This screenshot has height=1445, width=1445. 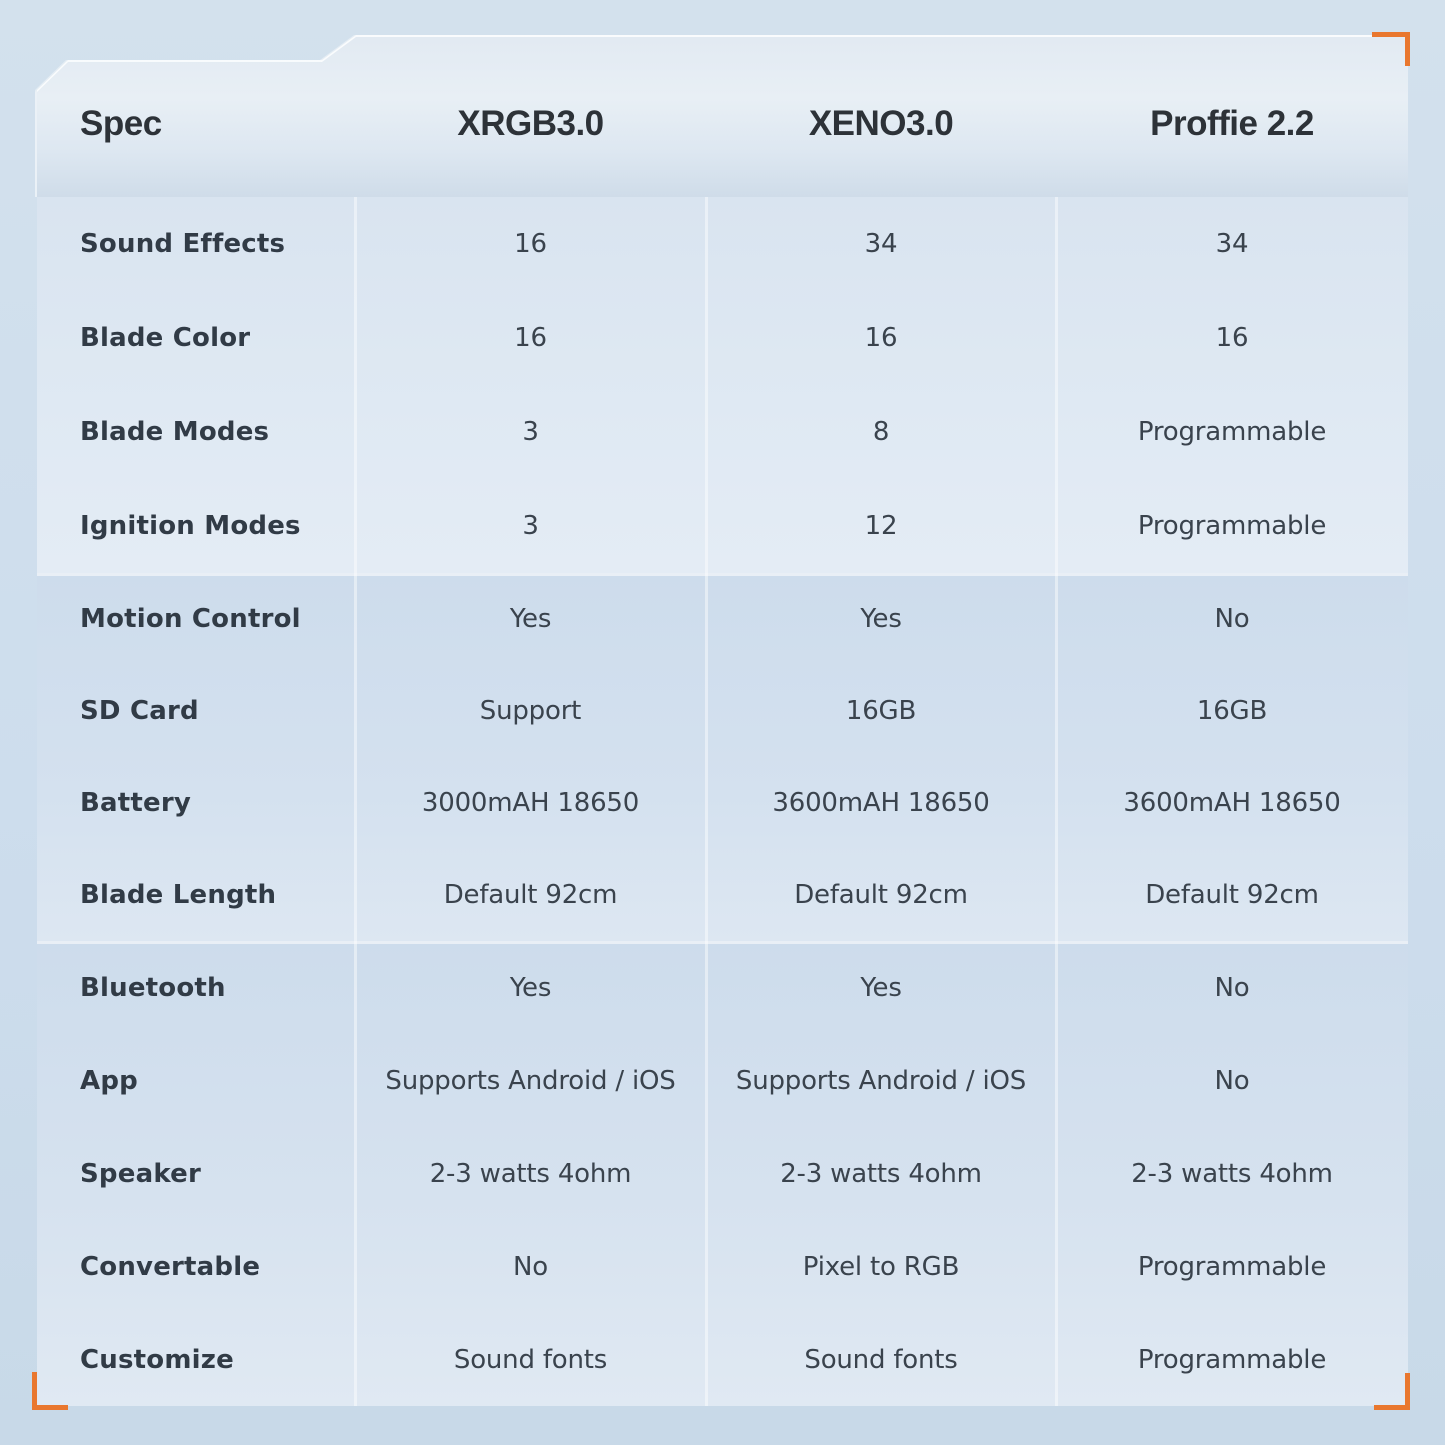 I want to click on row-label: Convertable, so click(x=170, y=1266).